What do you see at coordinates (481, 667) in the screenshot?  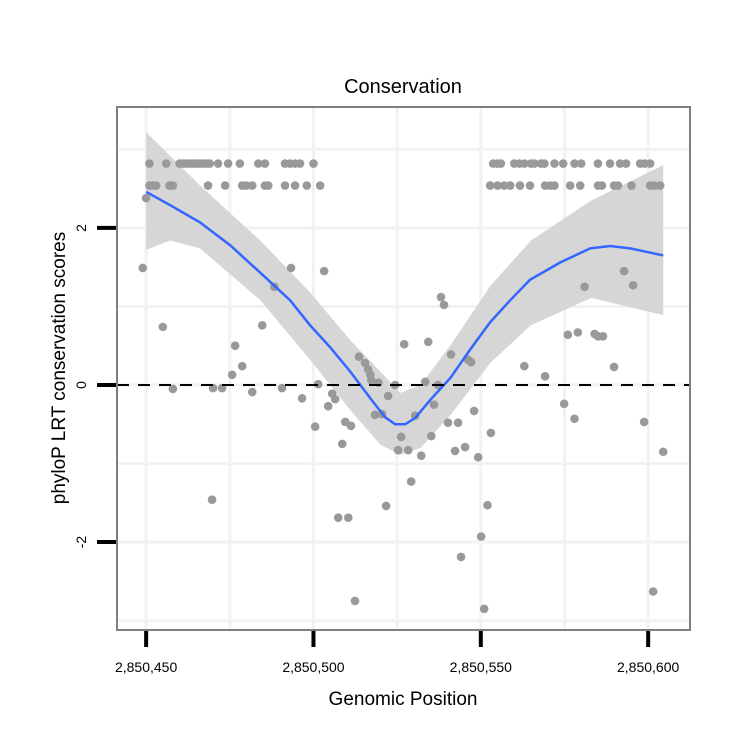 I see `x-tick-label: 2,850,550` at bounding box center [481, 667].